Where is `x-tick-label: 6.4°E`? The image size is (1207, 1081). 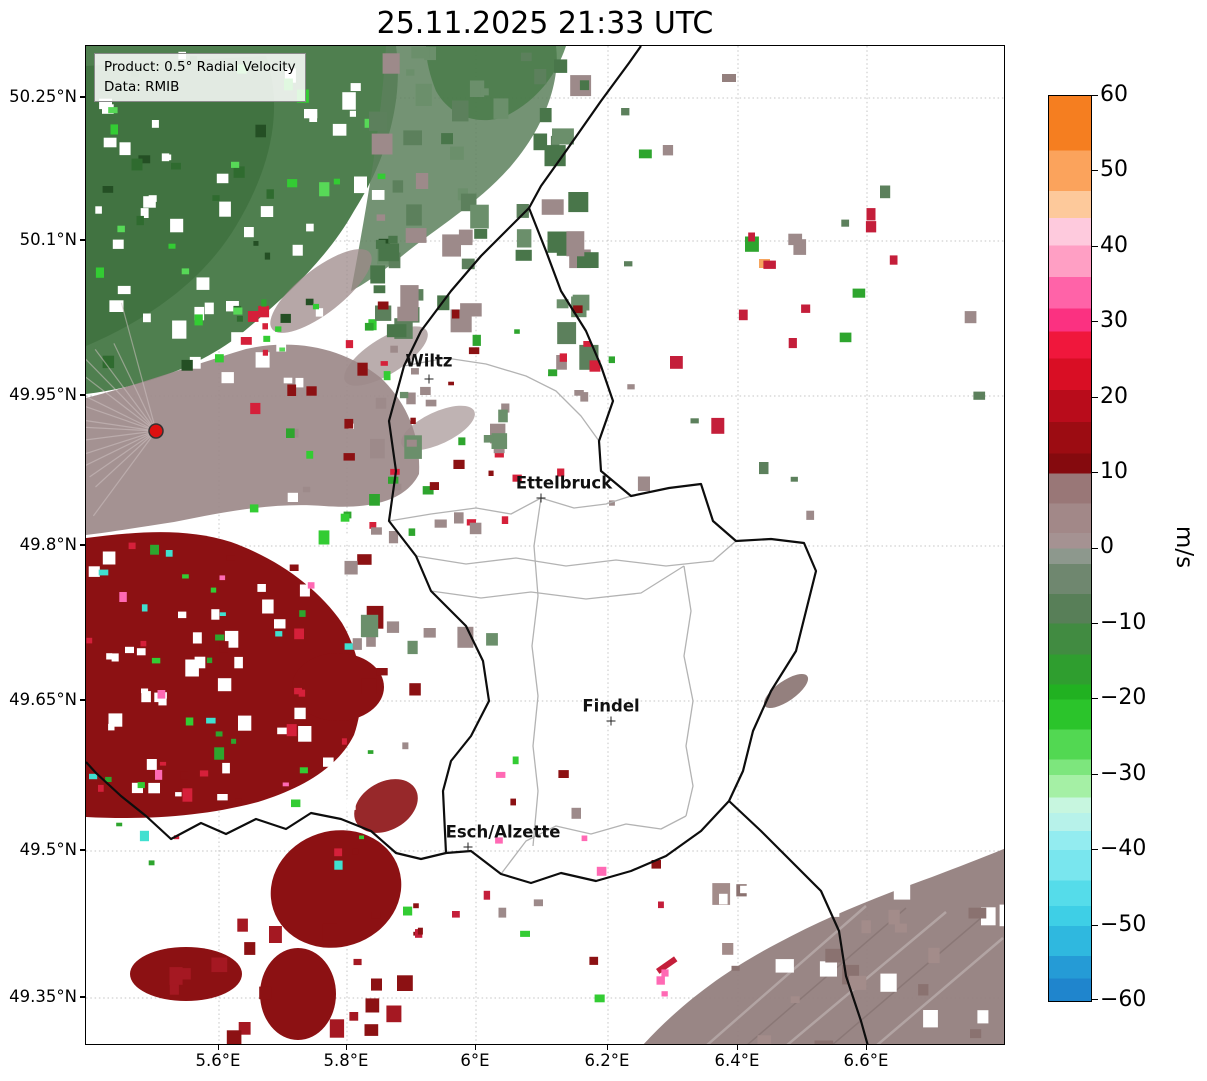 x-tick-label: 6.4°E is located at coordinates (737, 1060).